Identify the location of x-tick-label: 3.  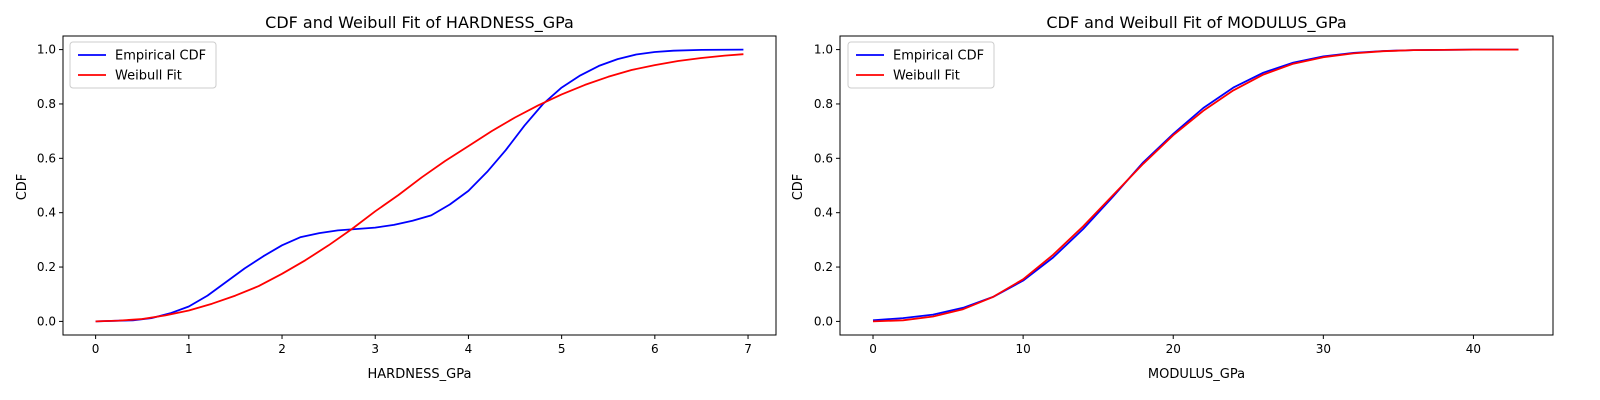
(375, 349).